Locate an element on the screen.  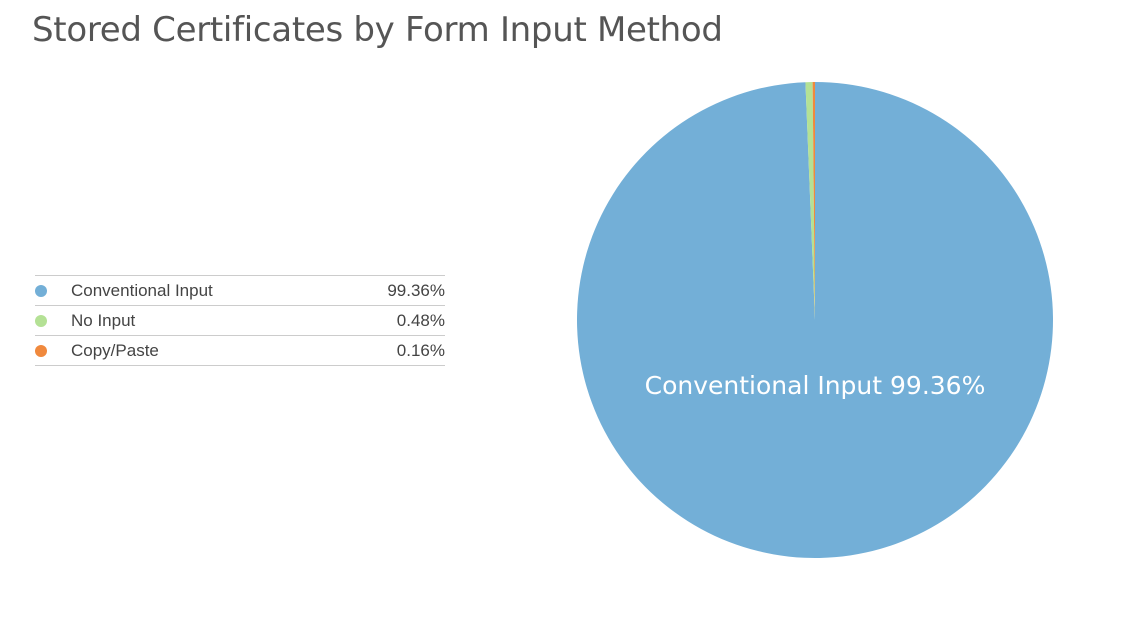
legend-label: No Input is located at coordinates (103, 320).